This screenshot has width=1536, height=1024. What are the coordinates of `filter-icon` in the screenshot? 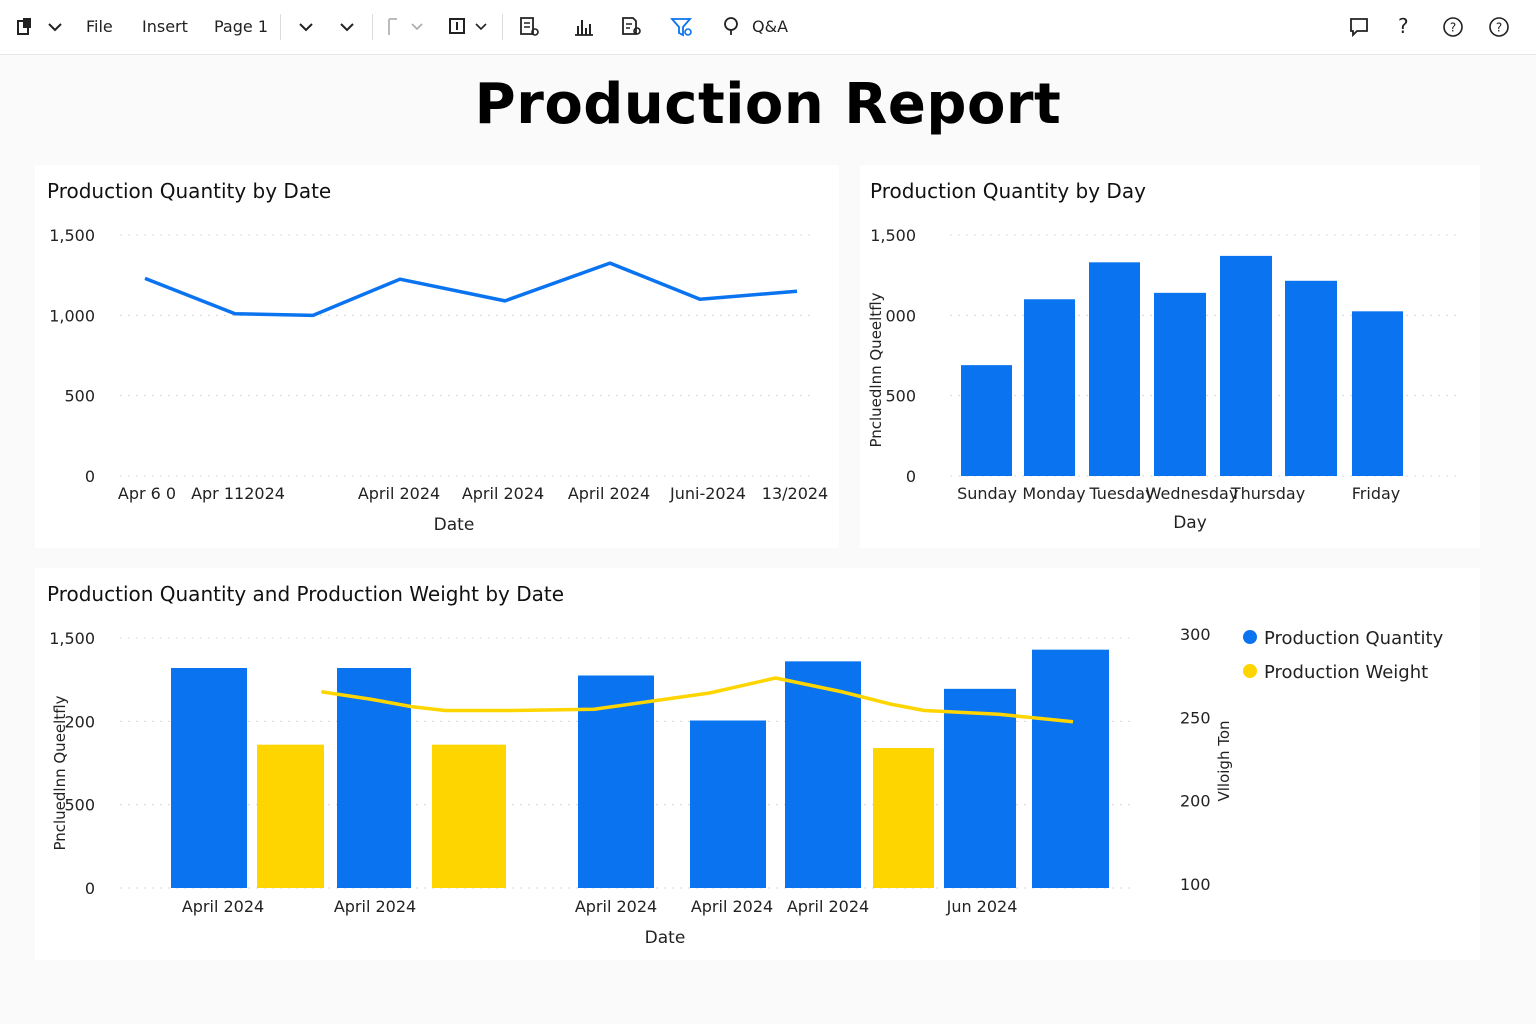 It's located at (682, 27).